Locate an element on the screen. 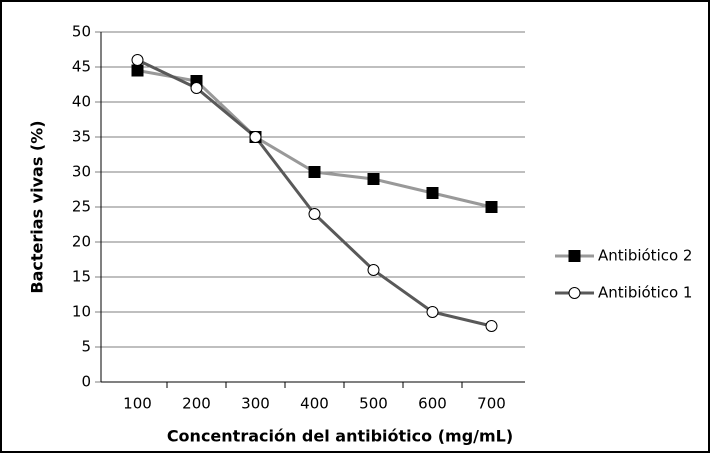  y-tick-label: 50 is located at coordinates (81, 32).